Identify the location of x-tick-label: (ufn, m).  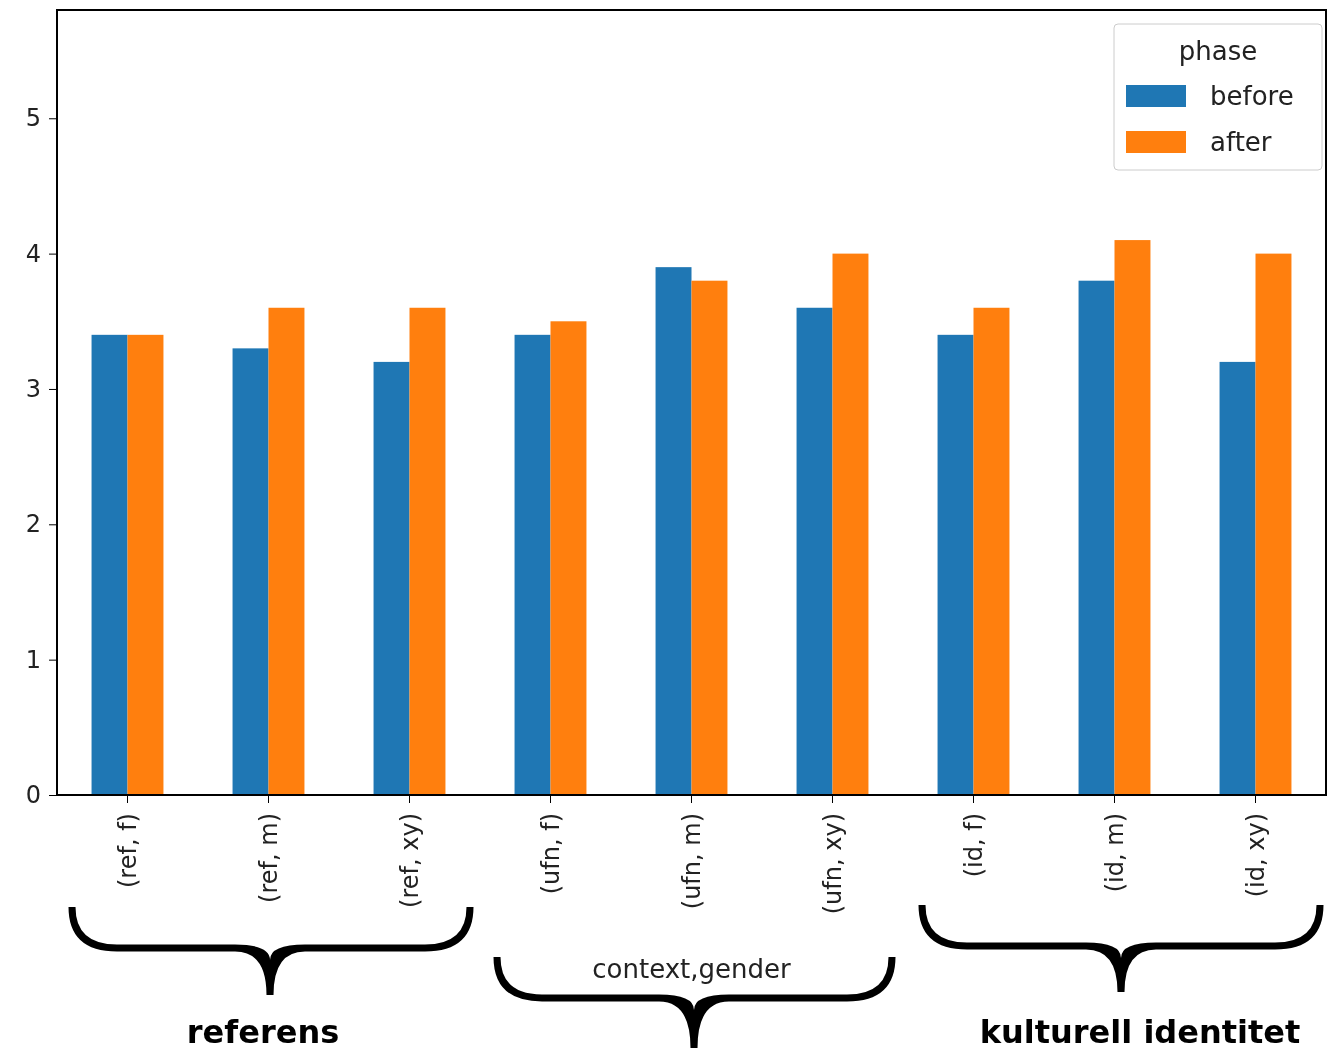
(691, 861).